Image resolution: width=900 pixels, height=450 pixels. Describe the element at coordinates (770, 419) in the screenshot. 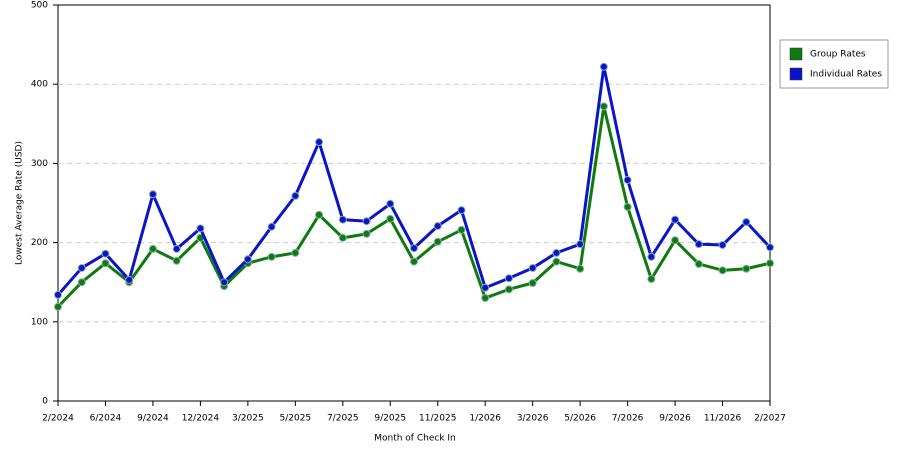

I see `x-tick-label: 2/2027` at that location.